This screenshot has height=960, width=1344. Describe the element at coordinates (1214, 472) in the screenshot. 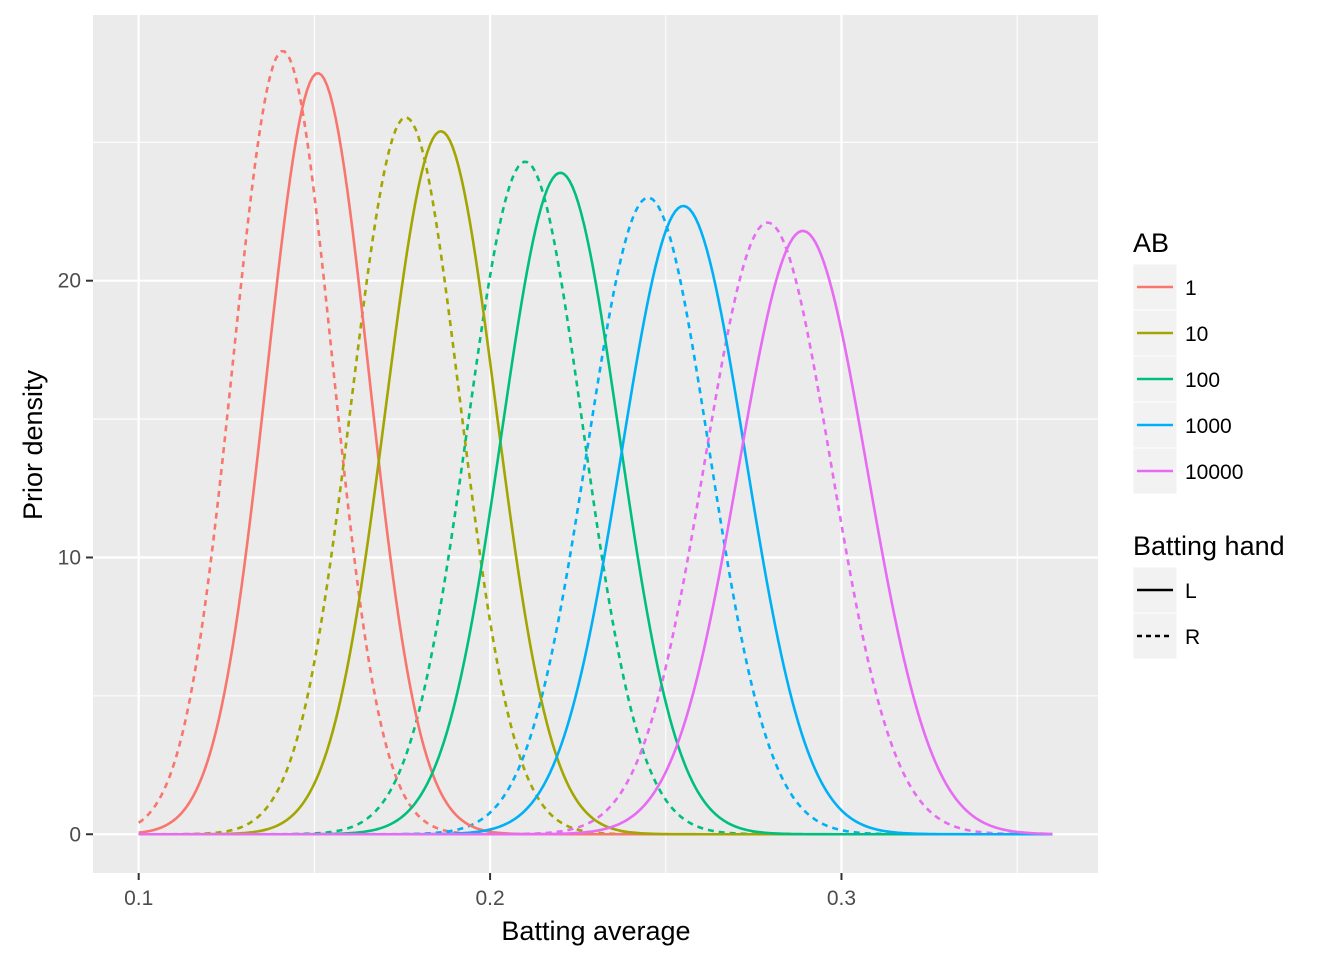

I see `ab-legend-label: 10000` at that location.